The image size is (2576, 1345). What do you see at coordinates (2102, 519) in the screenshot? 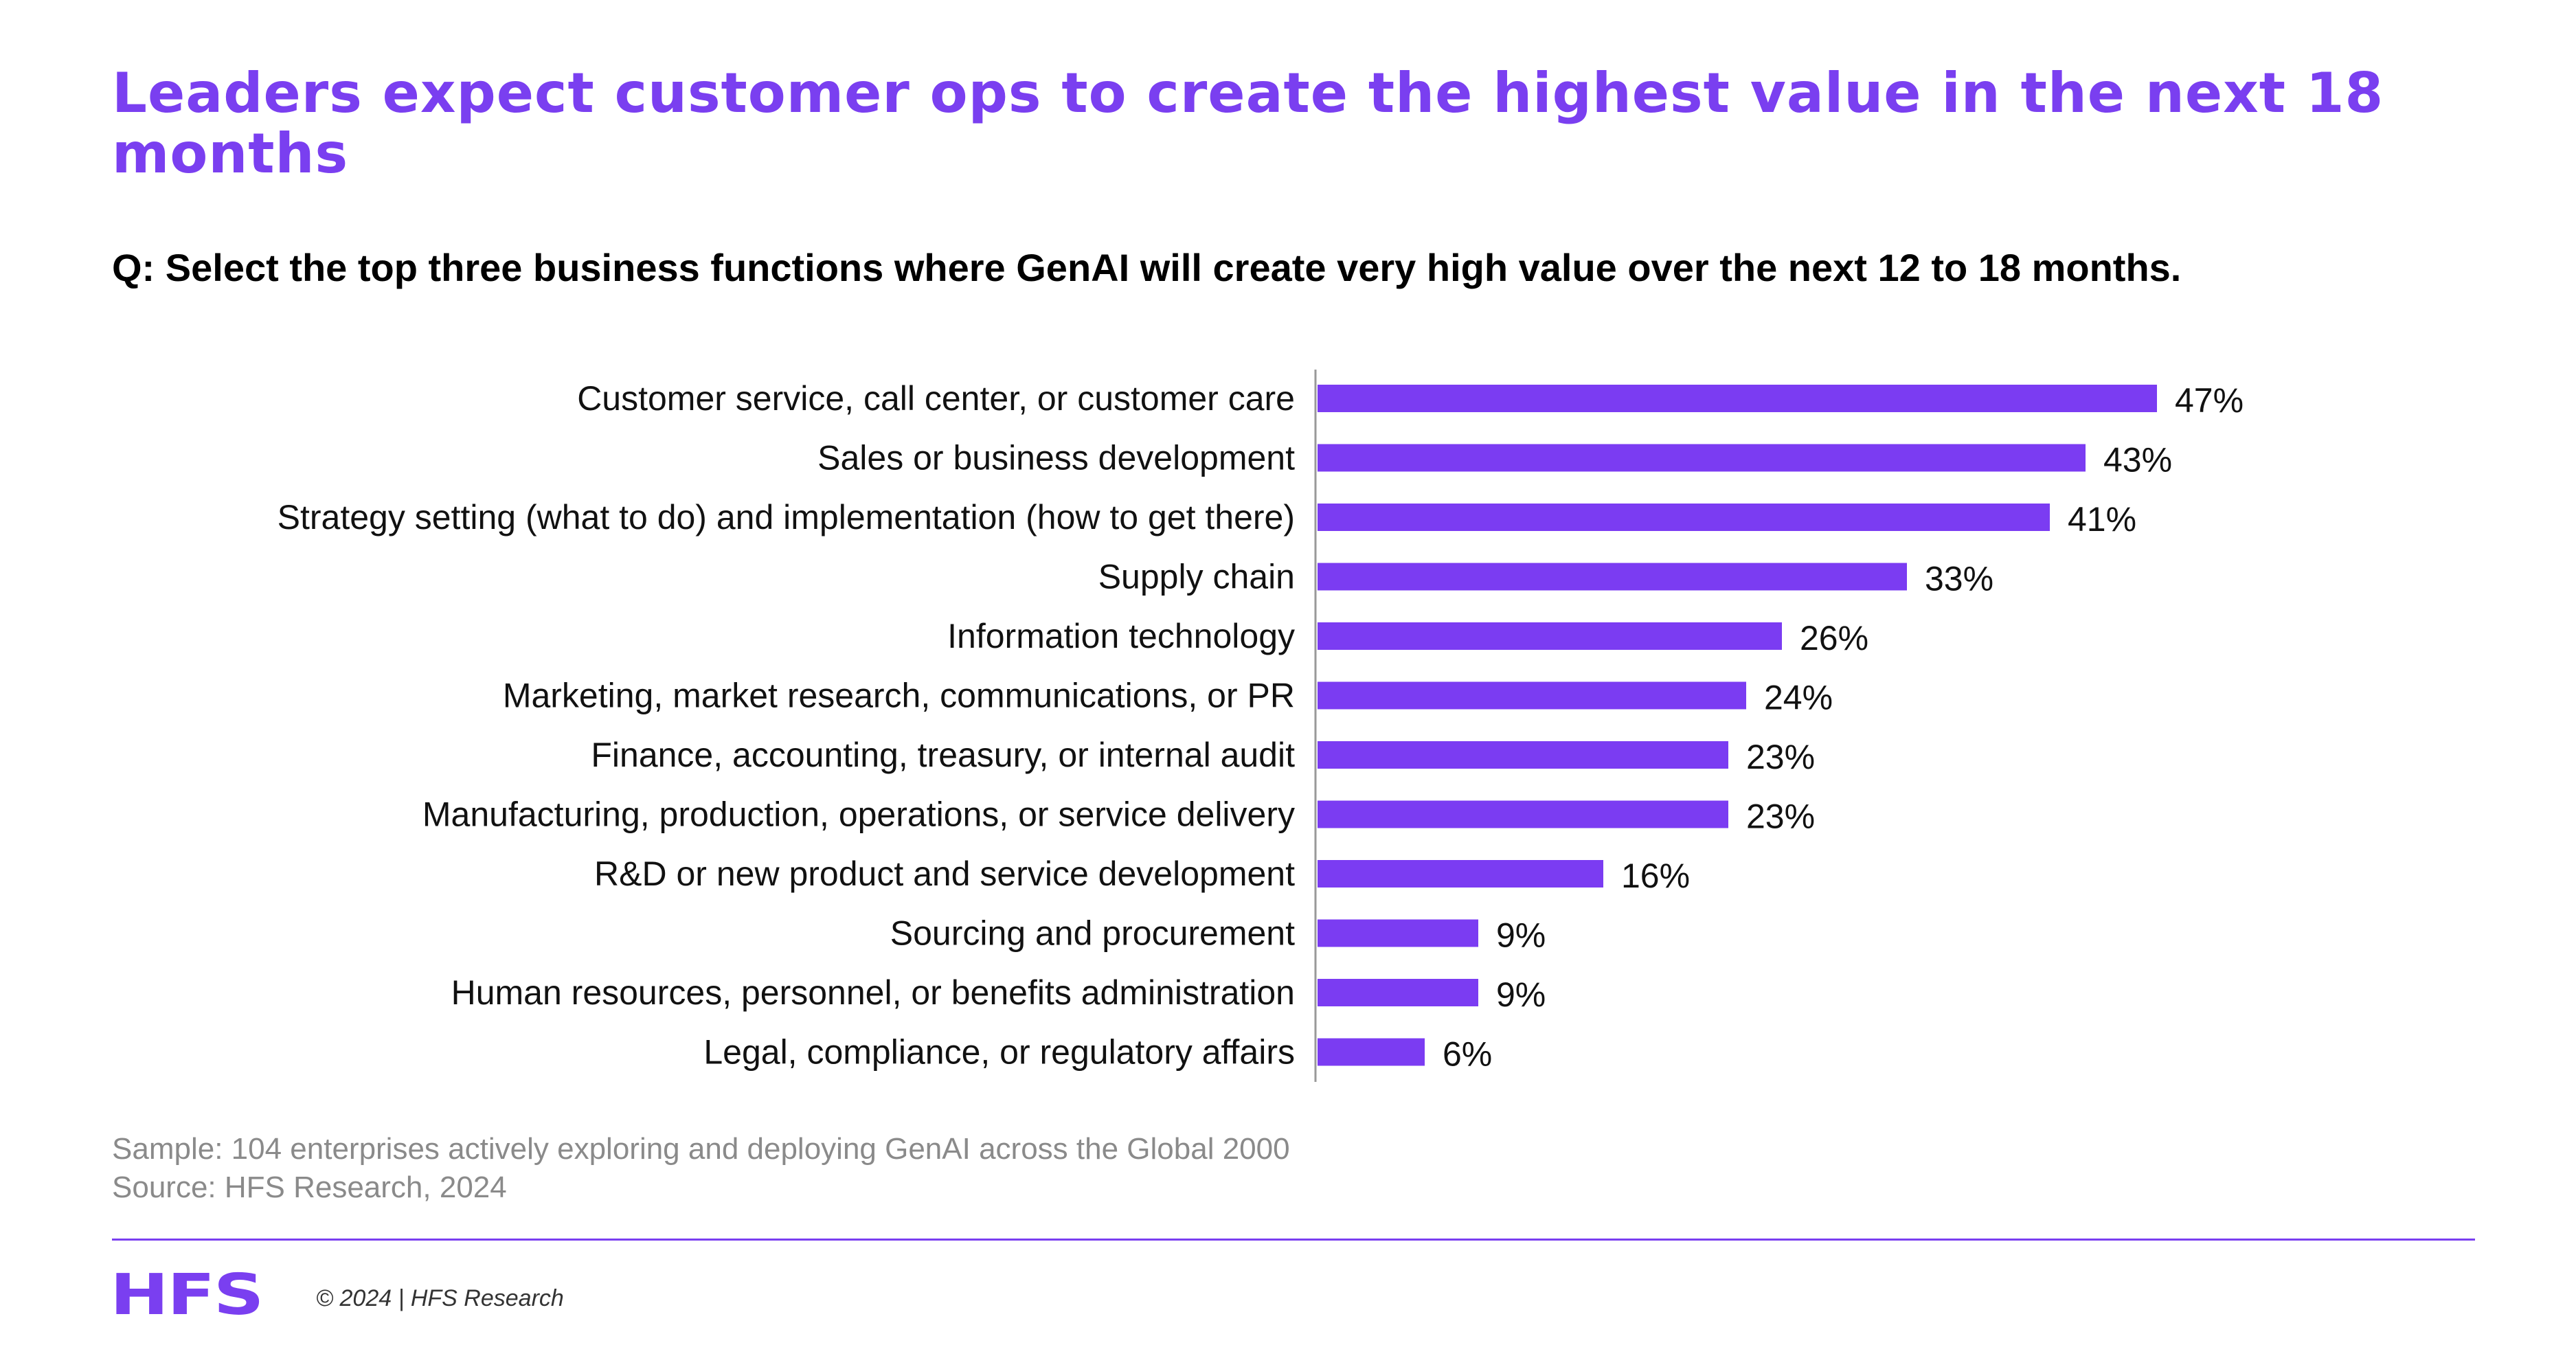
I see `value-label: 41%` at bounding box center [2102, 519].